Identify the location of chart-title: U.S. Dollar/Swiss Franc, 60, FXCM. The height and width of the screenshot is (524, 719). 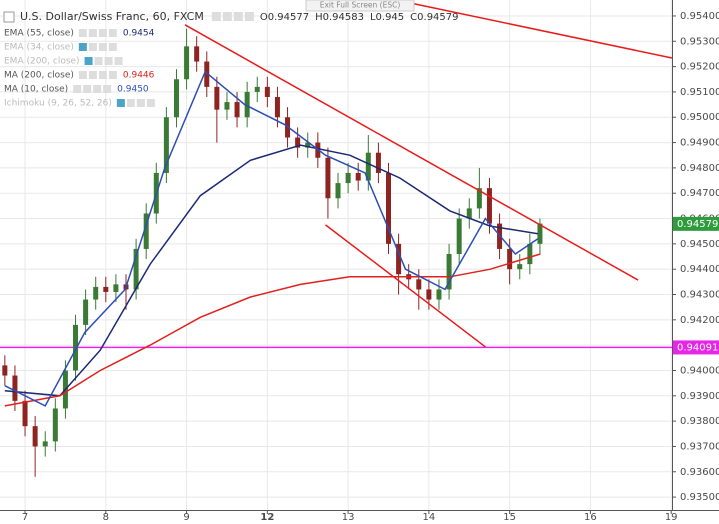
(112, 16).